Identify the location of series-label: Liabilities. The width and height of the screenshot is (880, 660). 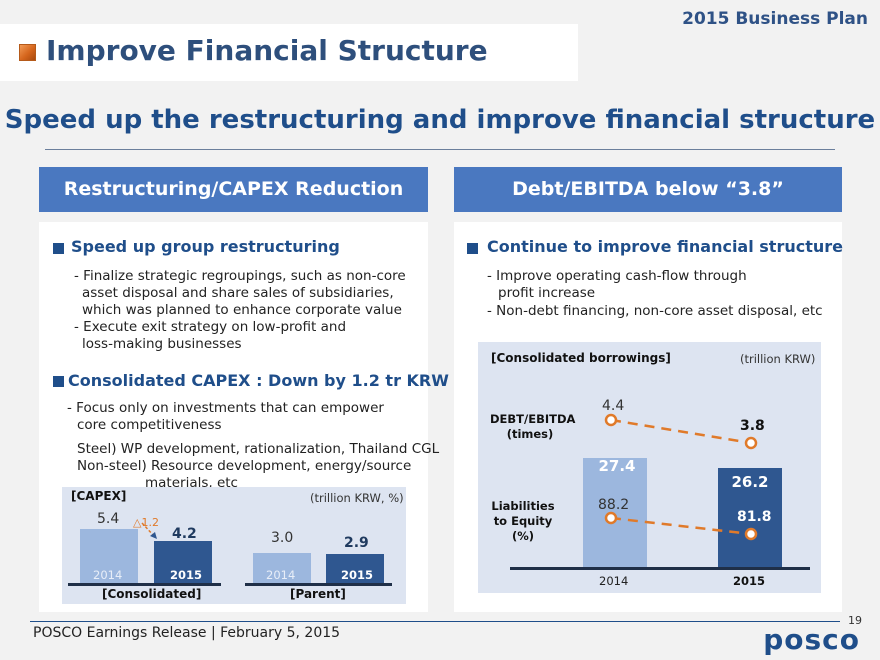
(523, 506).